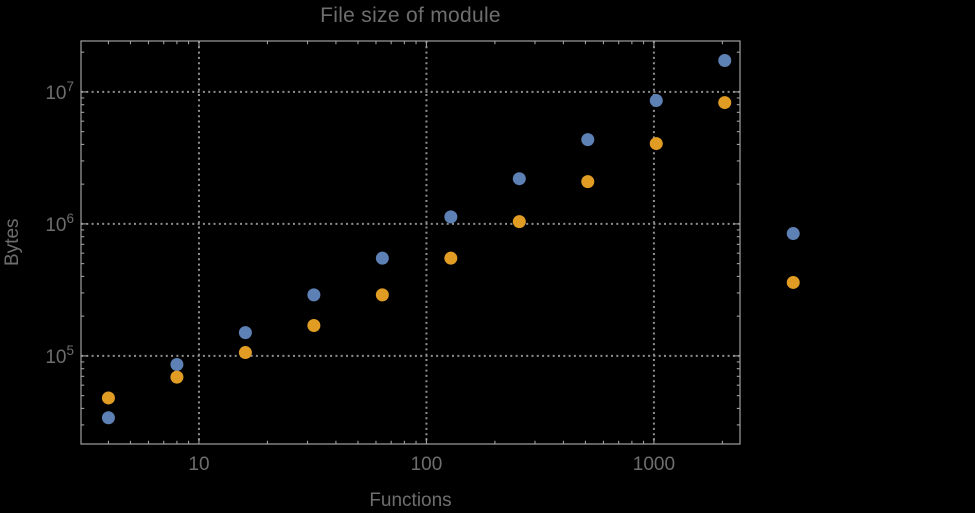 This screenshot has width=975, height=513. Describe the element at coordinates (410, 15) in the screenshot. I see `chart-title: File size of module` at that location.